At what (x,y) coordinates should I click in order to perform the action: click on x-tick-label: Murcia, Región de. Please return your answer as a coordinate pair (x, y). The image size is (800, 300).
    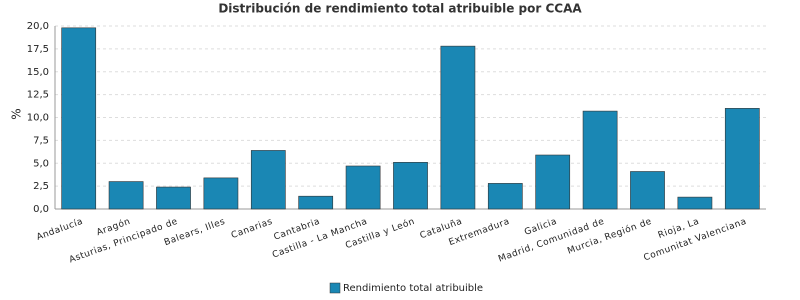
    Looking at the image, I should click on (609, 236).